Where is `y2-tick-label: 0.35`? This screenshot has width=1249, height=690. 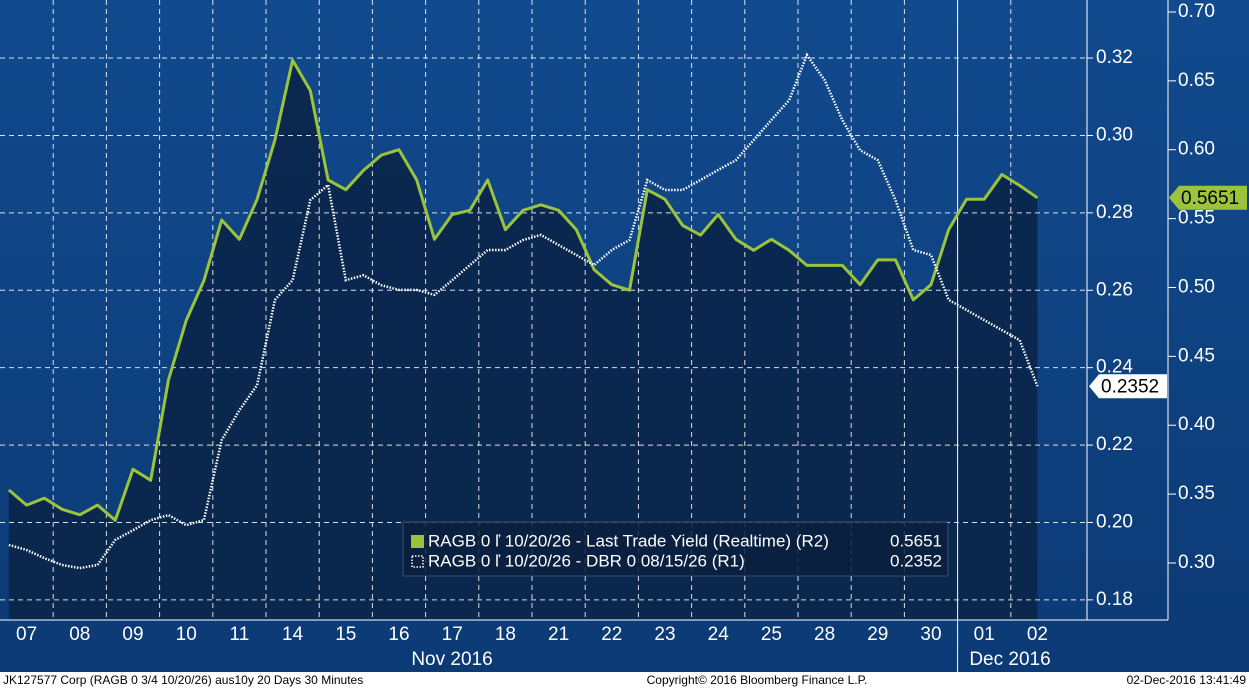
y2-tick-label: 0.35 is located at coordinates (1196, 493).